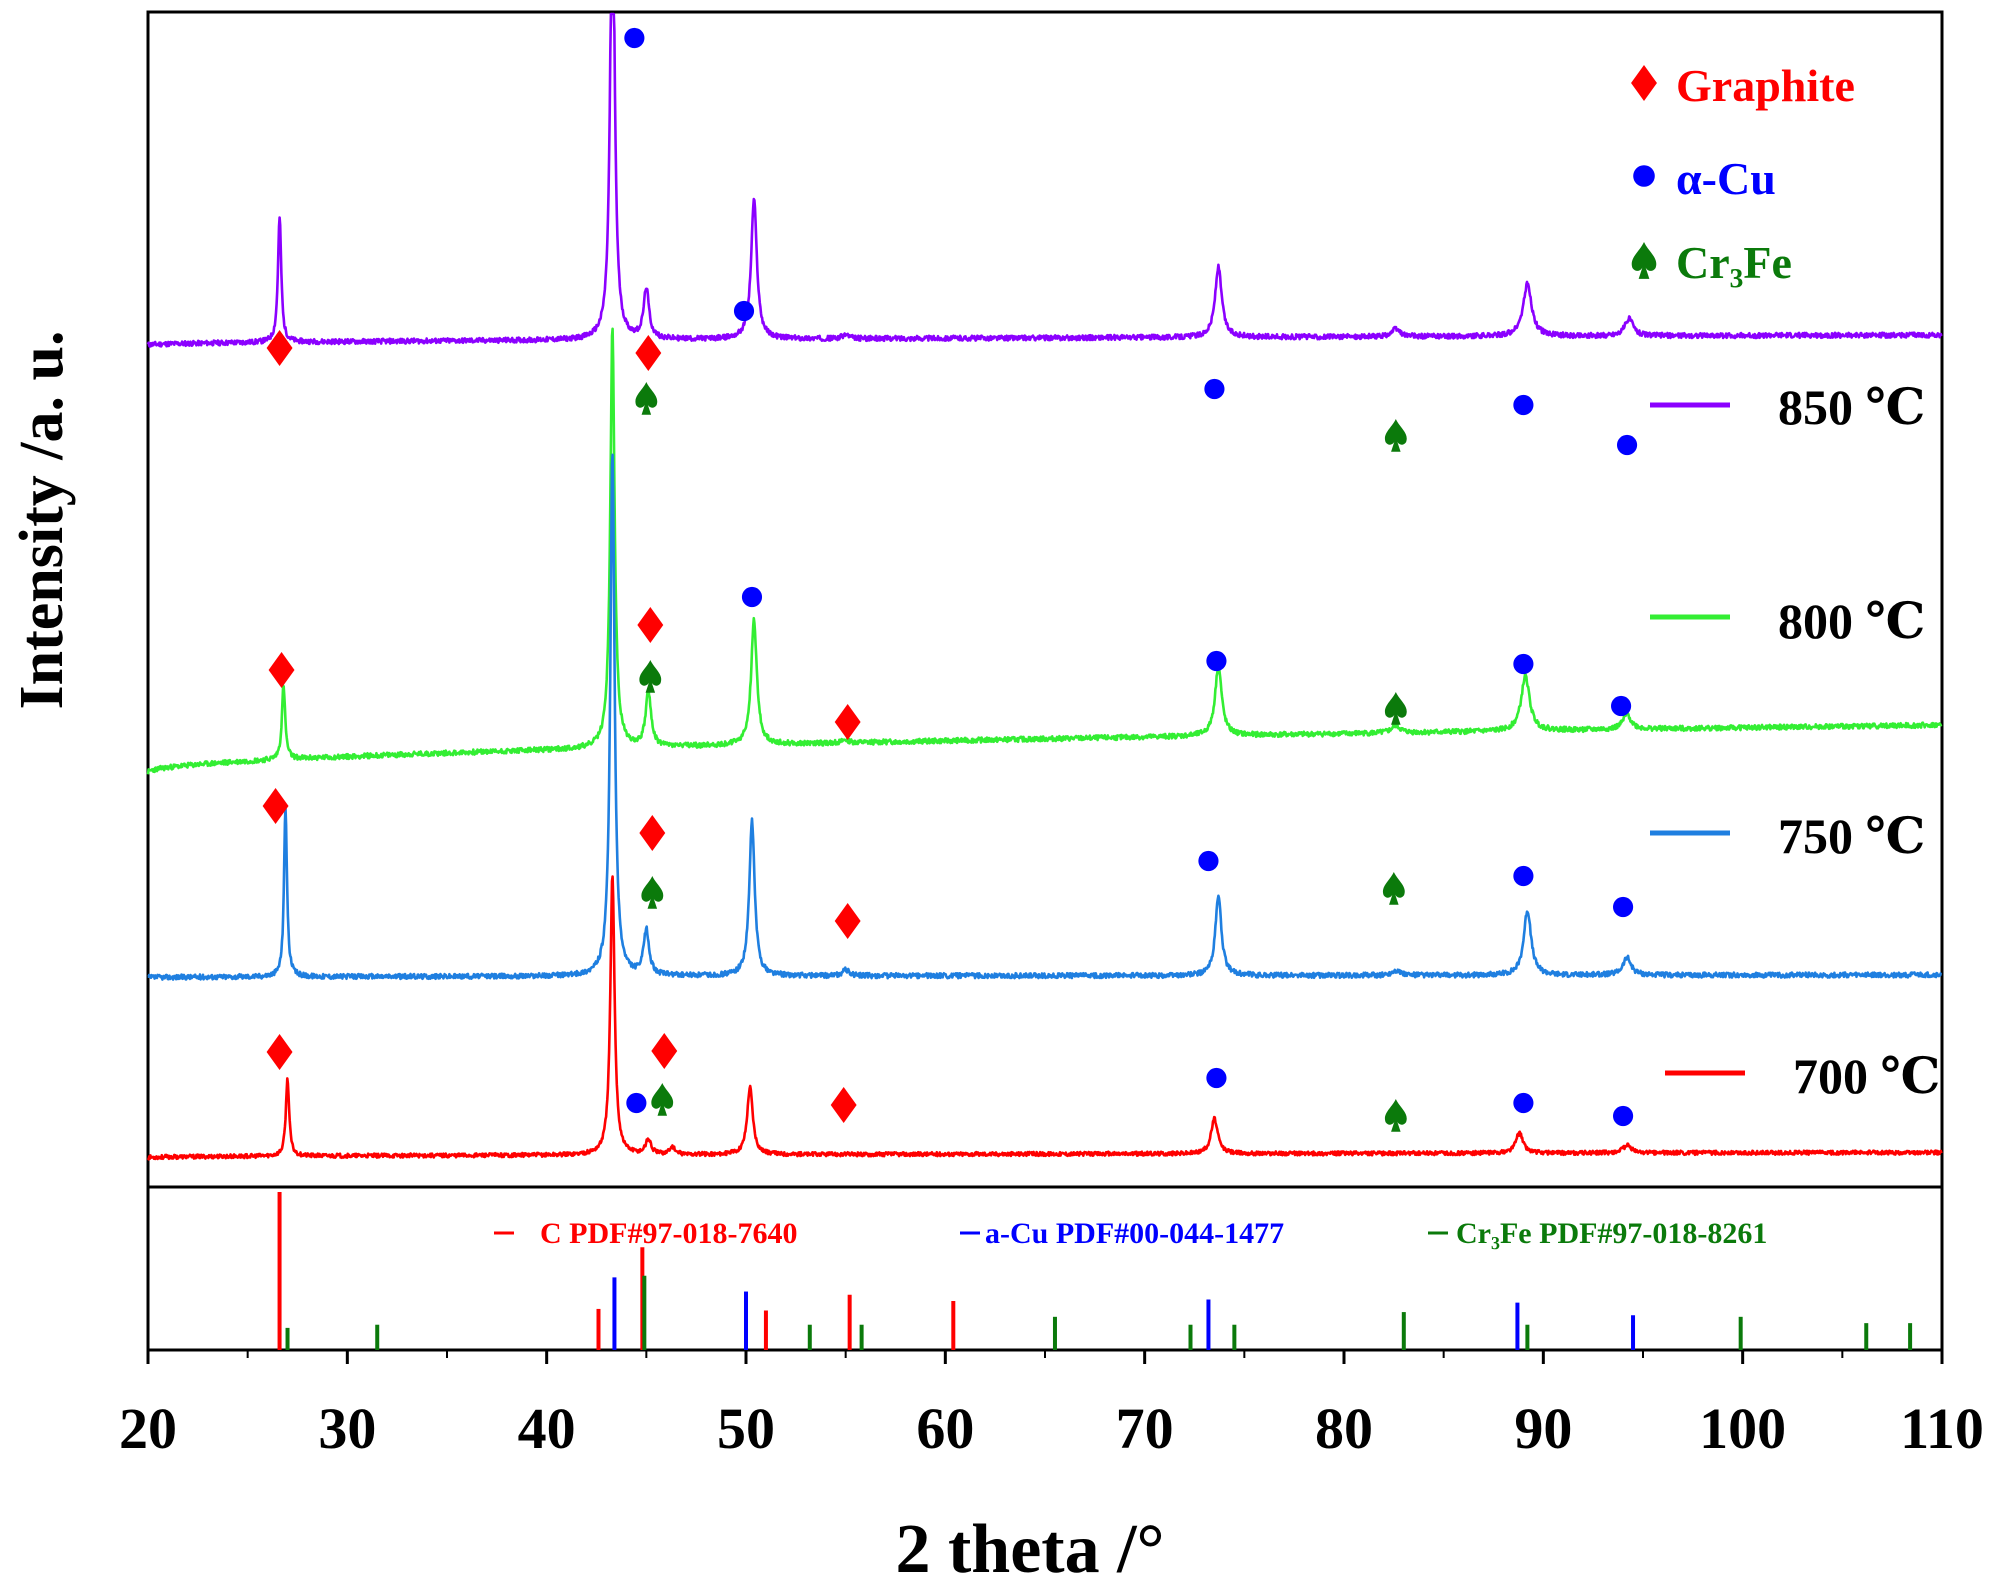 The width and height of the screenshot is (2010, 1595). I want to click on x-tick-label-40: 40, so click(547, 1428).